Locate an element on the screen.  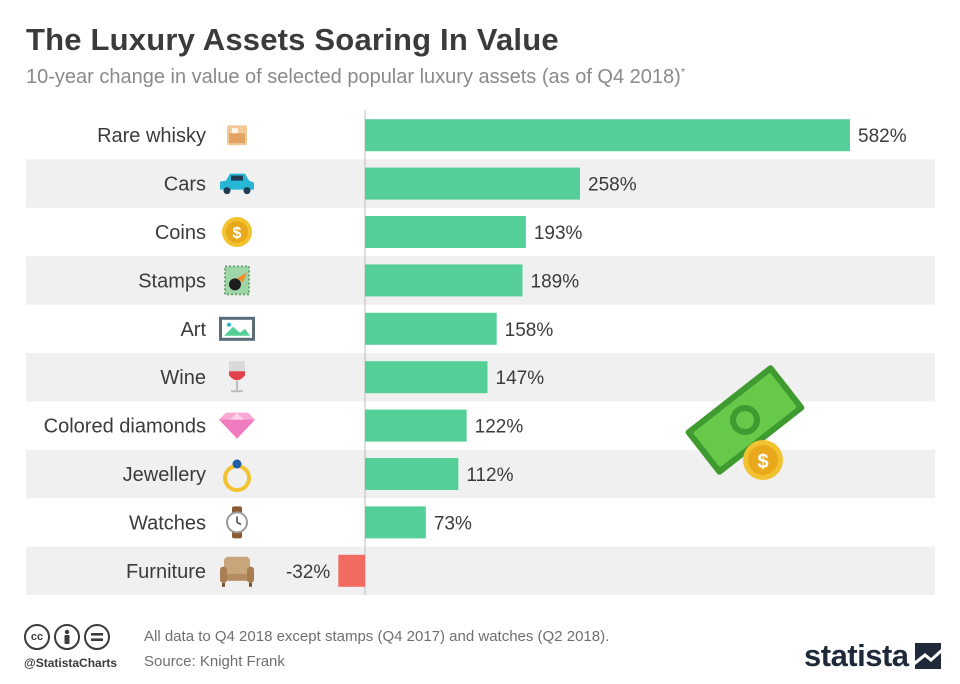
statista-logo: statista is located at coordinates (872, 656).